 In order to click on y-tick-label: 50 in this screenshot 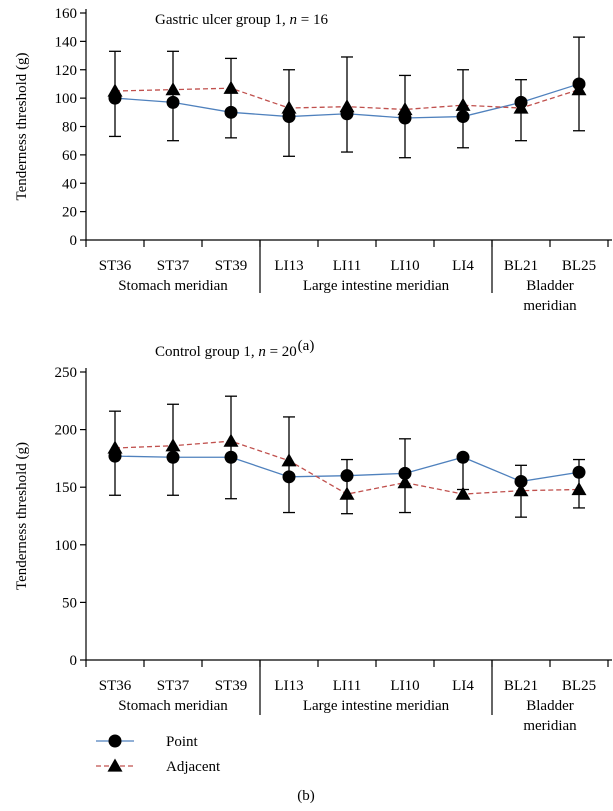, I will do `click(69, 603)`.